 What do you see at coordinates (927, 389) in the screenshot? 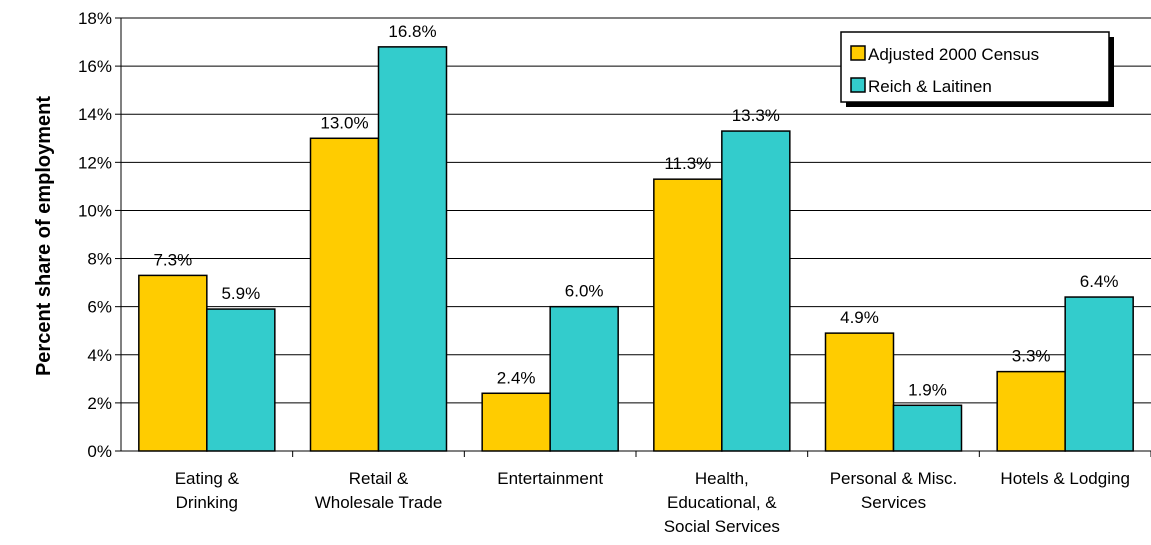
I see `data-label: 1.9%` at bounding box center [927, 389].